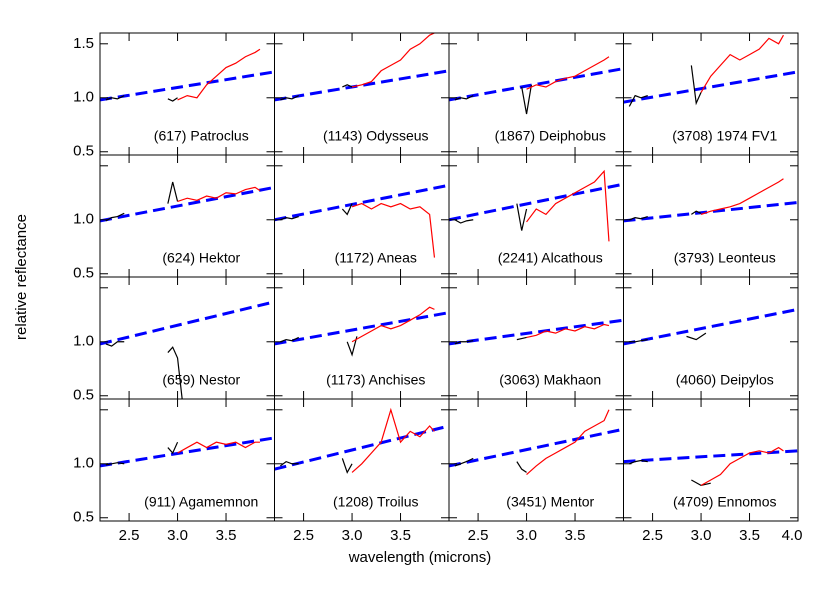 Image resolution: width=830 pixels, height=591 pixels. What do you see at coordinates (725, 380) in the screenshot?
I see `panel-title: (4060) Deipylos` at bounding box center [725, 380].